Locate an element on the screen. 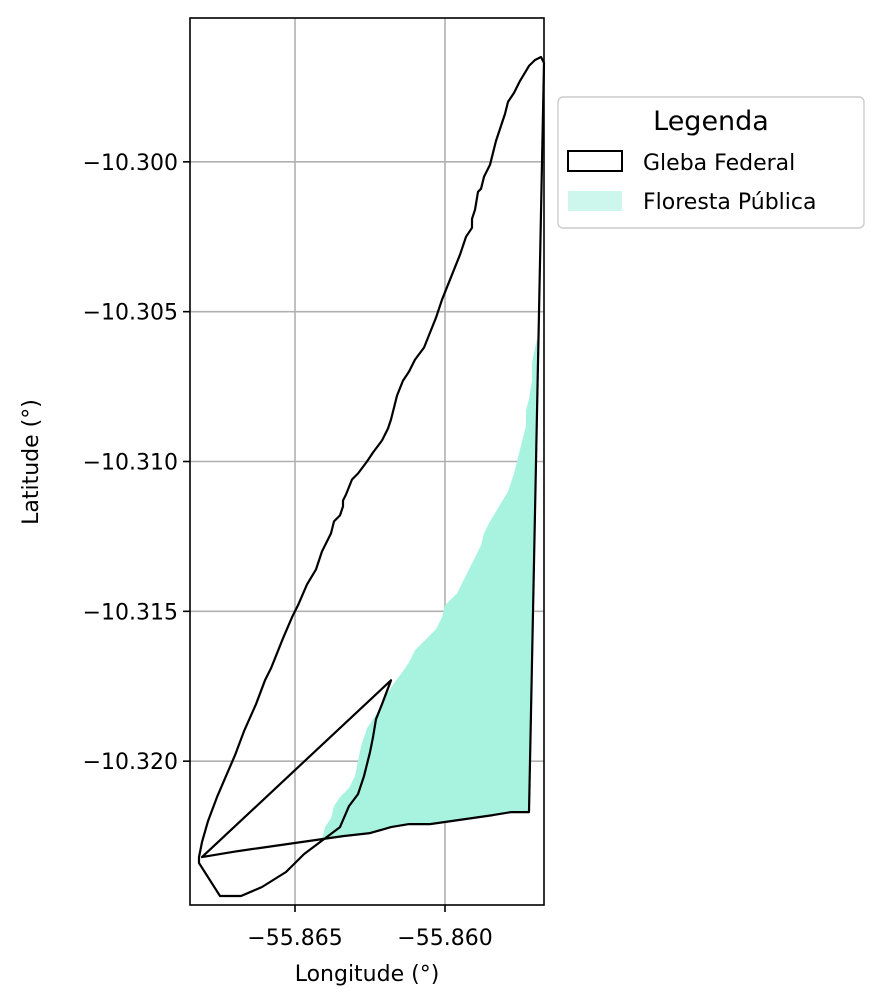 The image size is (883, 1006). y-tick-label: −10.310 is located at coordinates (130, 463).